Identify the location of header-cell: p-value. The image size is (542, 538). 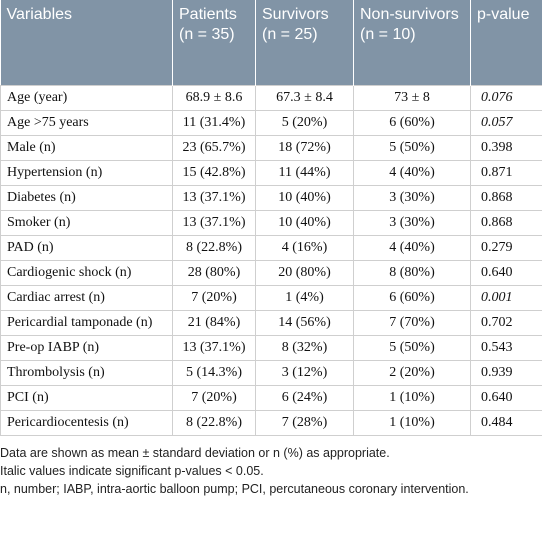
(506, 43).